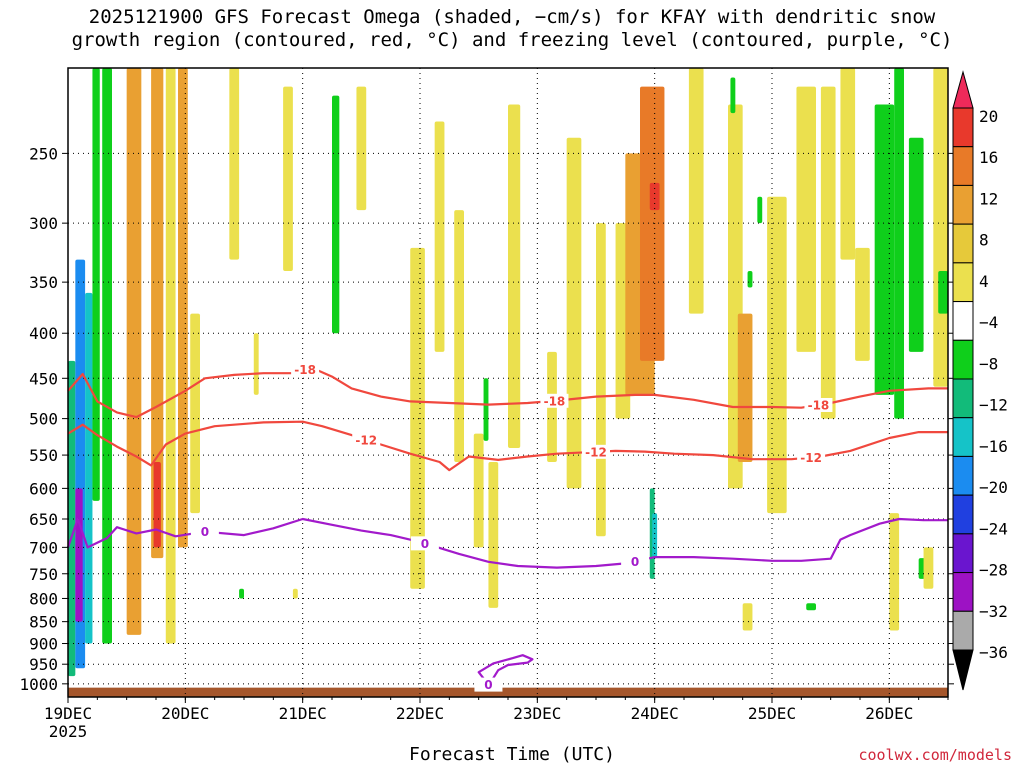 This screenshot has width=1024, height=768. Describe the element at coordinates (38, 684) in the screenshot. I see `y-tick-label: 1000` at that location.